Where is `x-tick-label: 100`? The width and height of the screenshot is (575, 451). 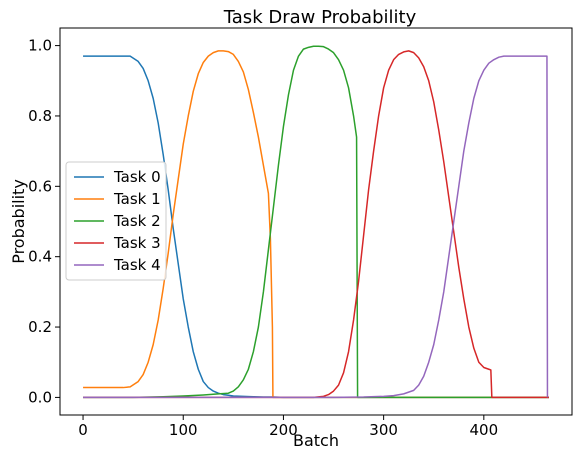
x-tick-label: 100 is located at coordinates (183, 430).